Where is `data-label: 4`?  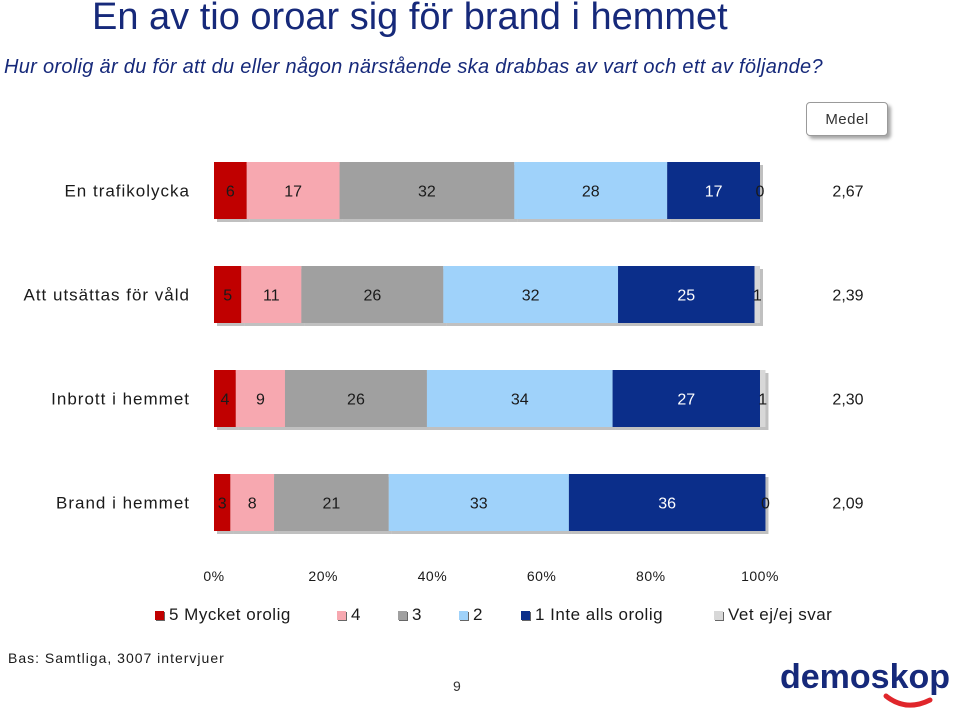
data-label: 4 is located at coordinates (224, 400).